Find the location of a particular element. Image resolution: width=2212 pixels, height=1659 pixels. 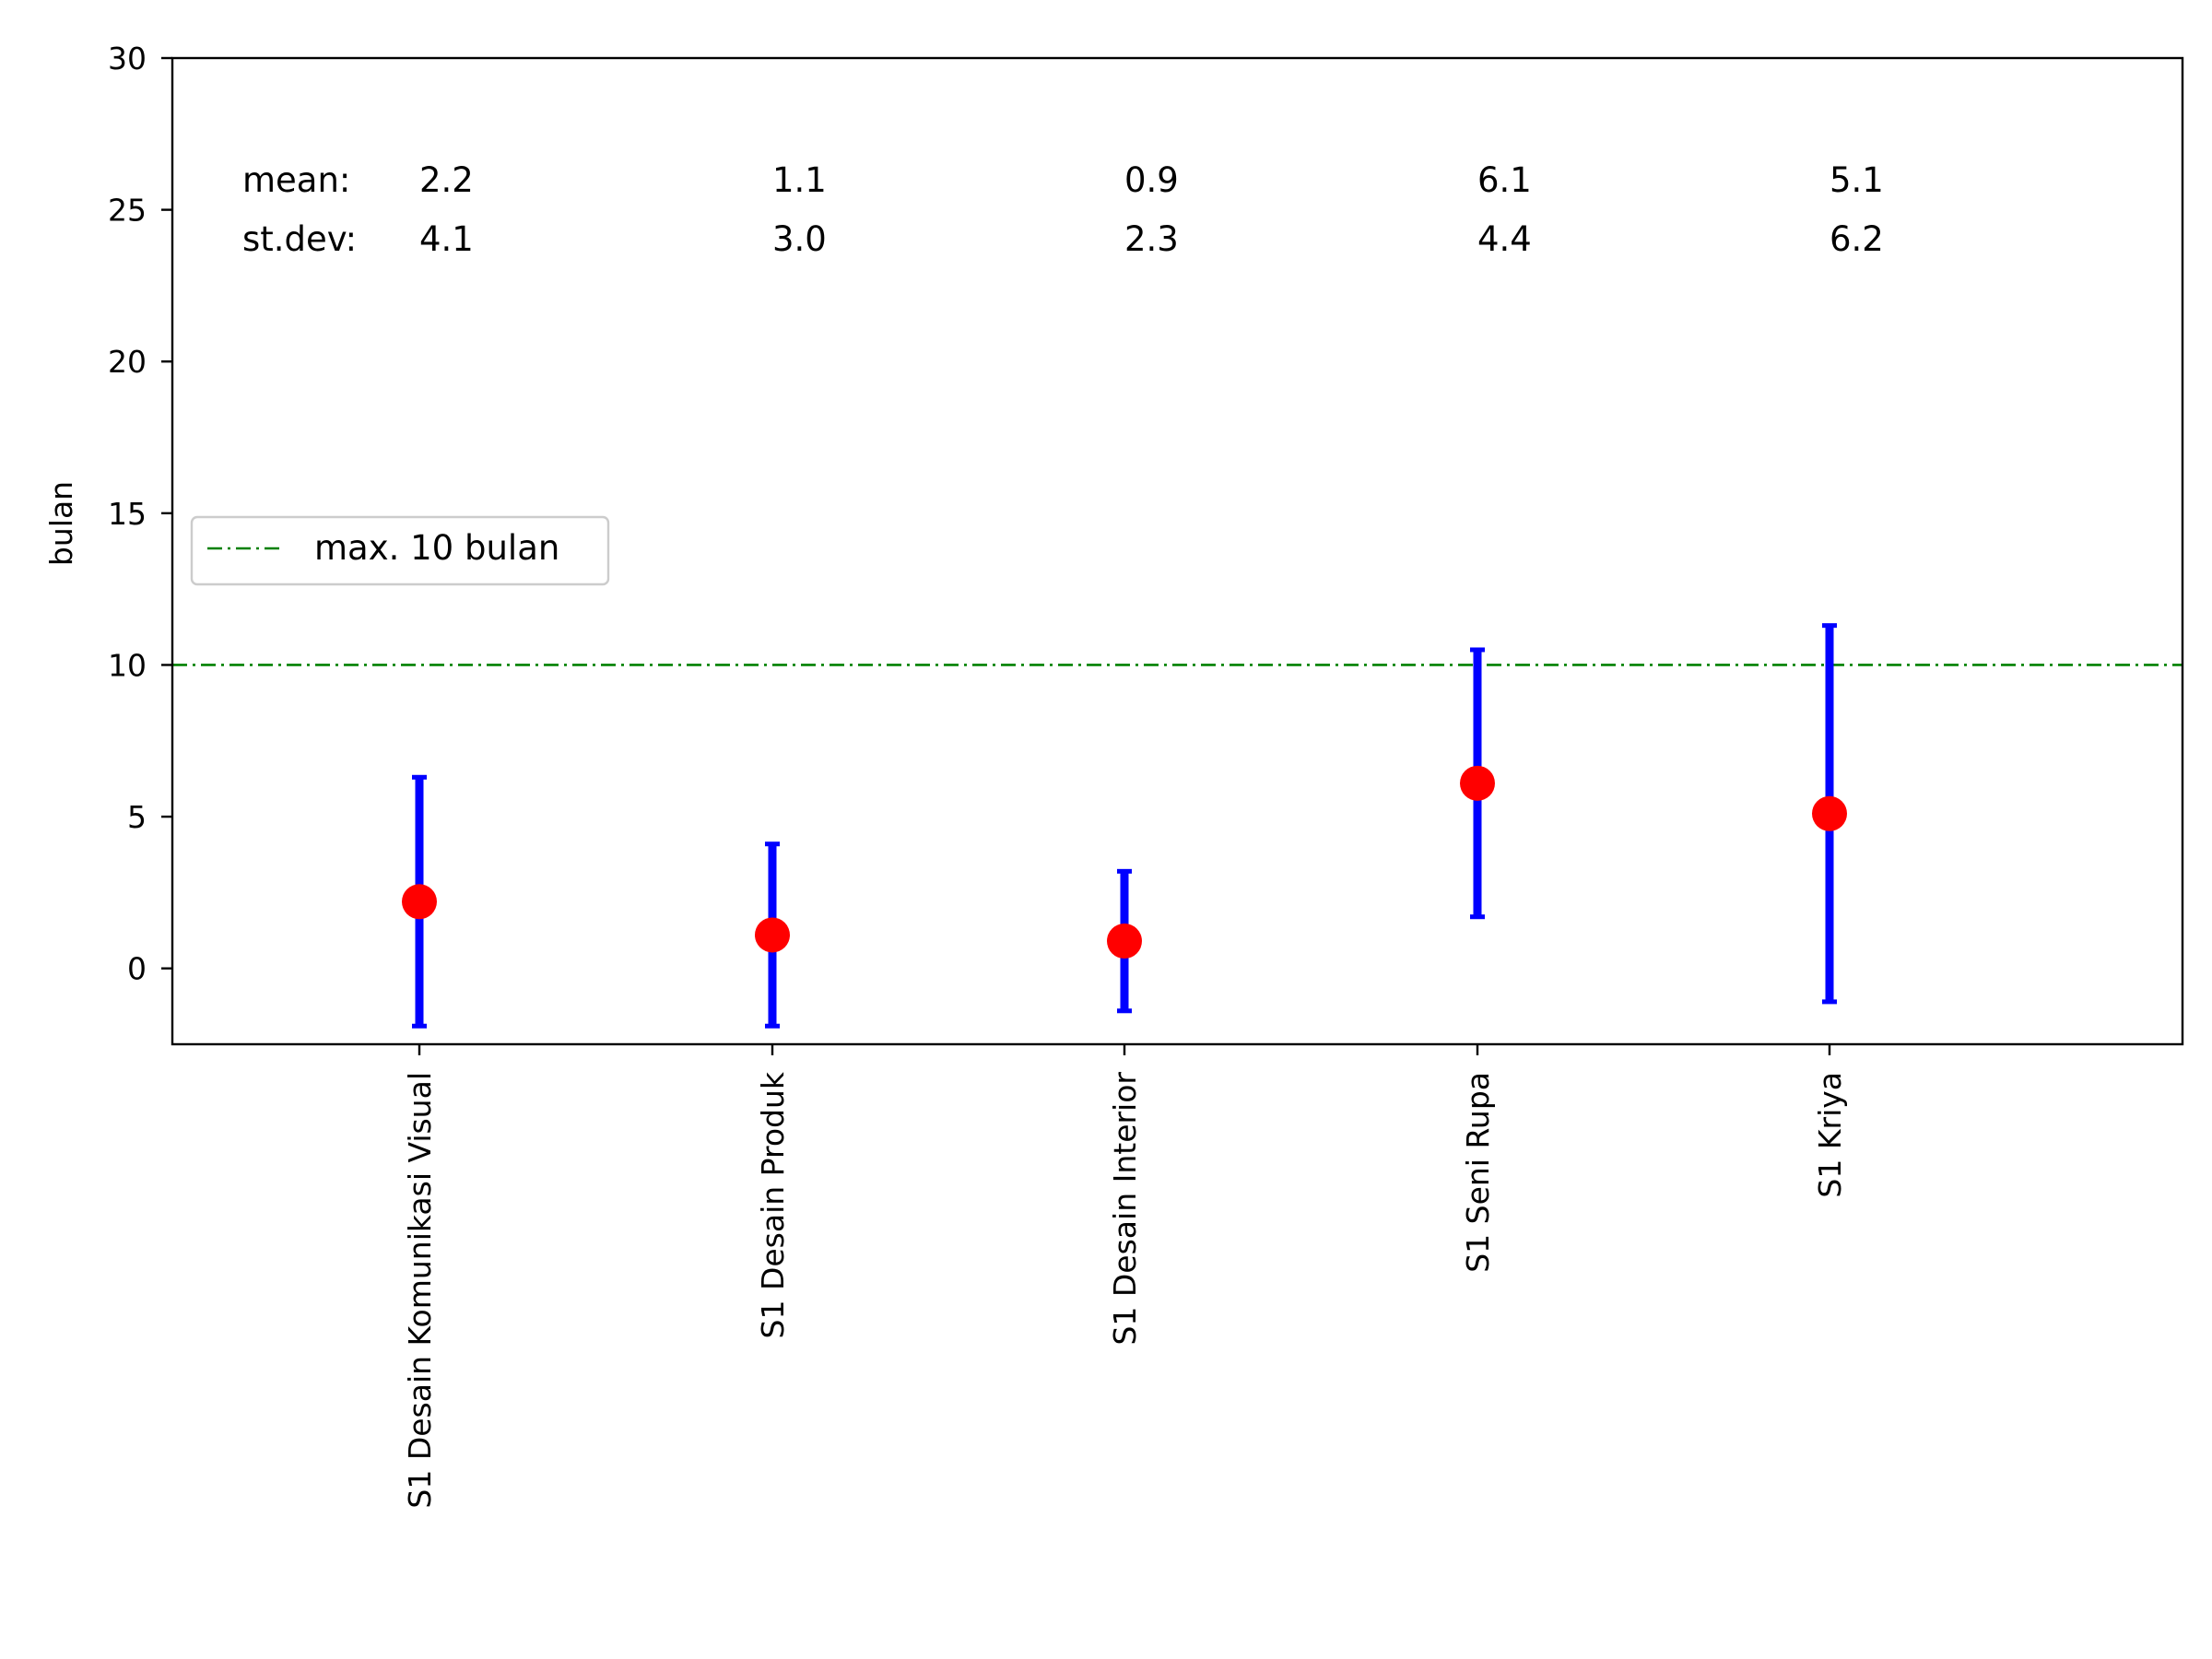

legend: max. 10 bulan is located at coordinates (400, 550).